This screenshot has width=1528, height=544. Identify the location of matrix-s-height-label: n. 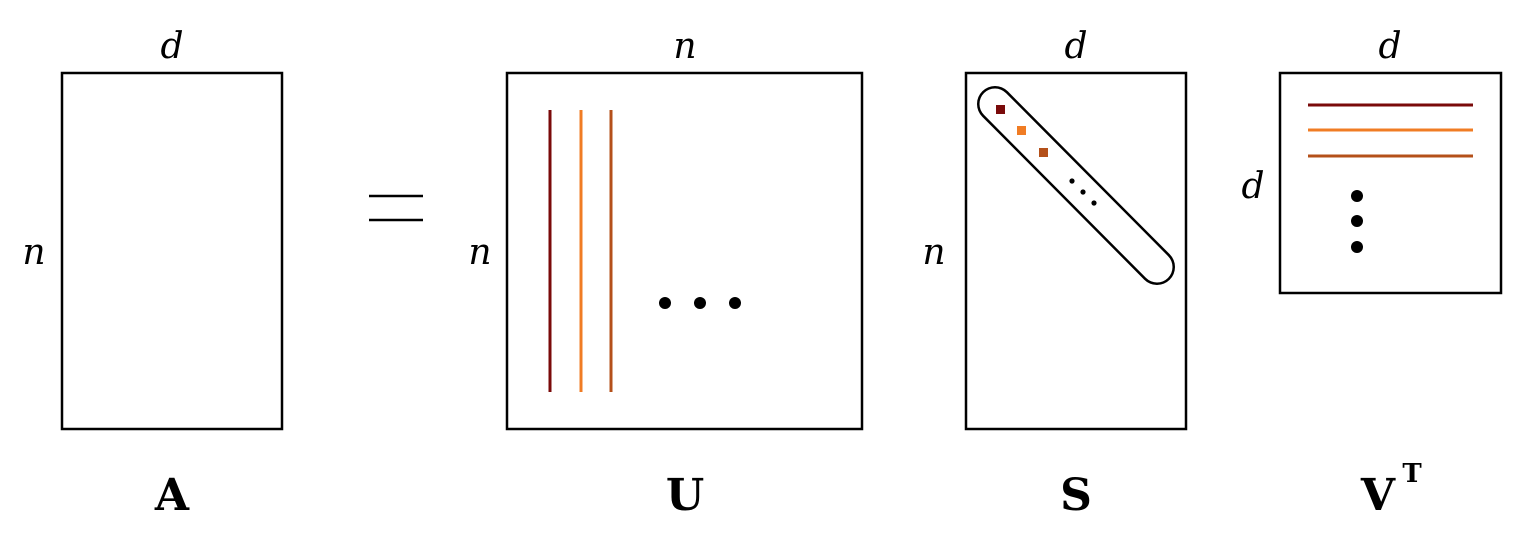
(933, 252).